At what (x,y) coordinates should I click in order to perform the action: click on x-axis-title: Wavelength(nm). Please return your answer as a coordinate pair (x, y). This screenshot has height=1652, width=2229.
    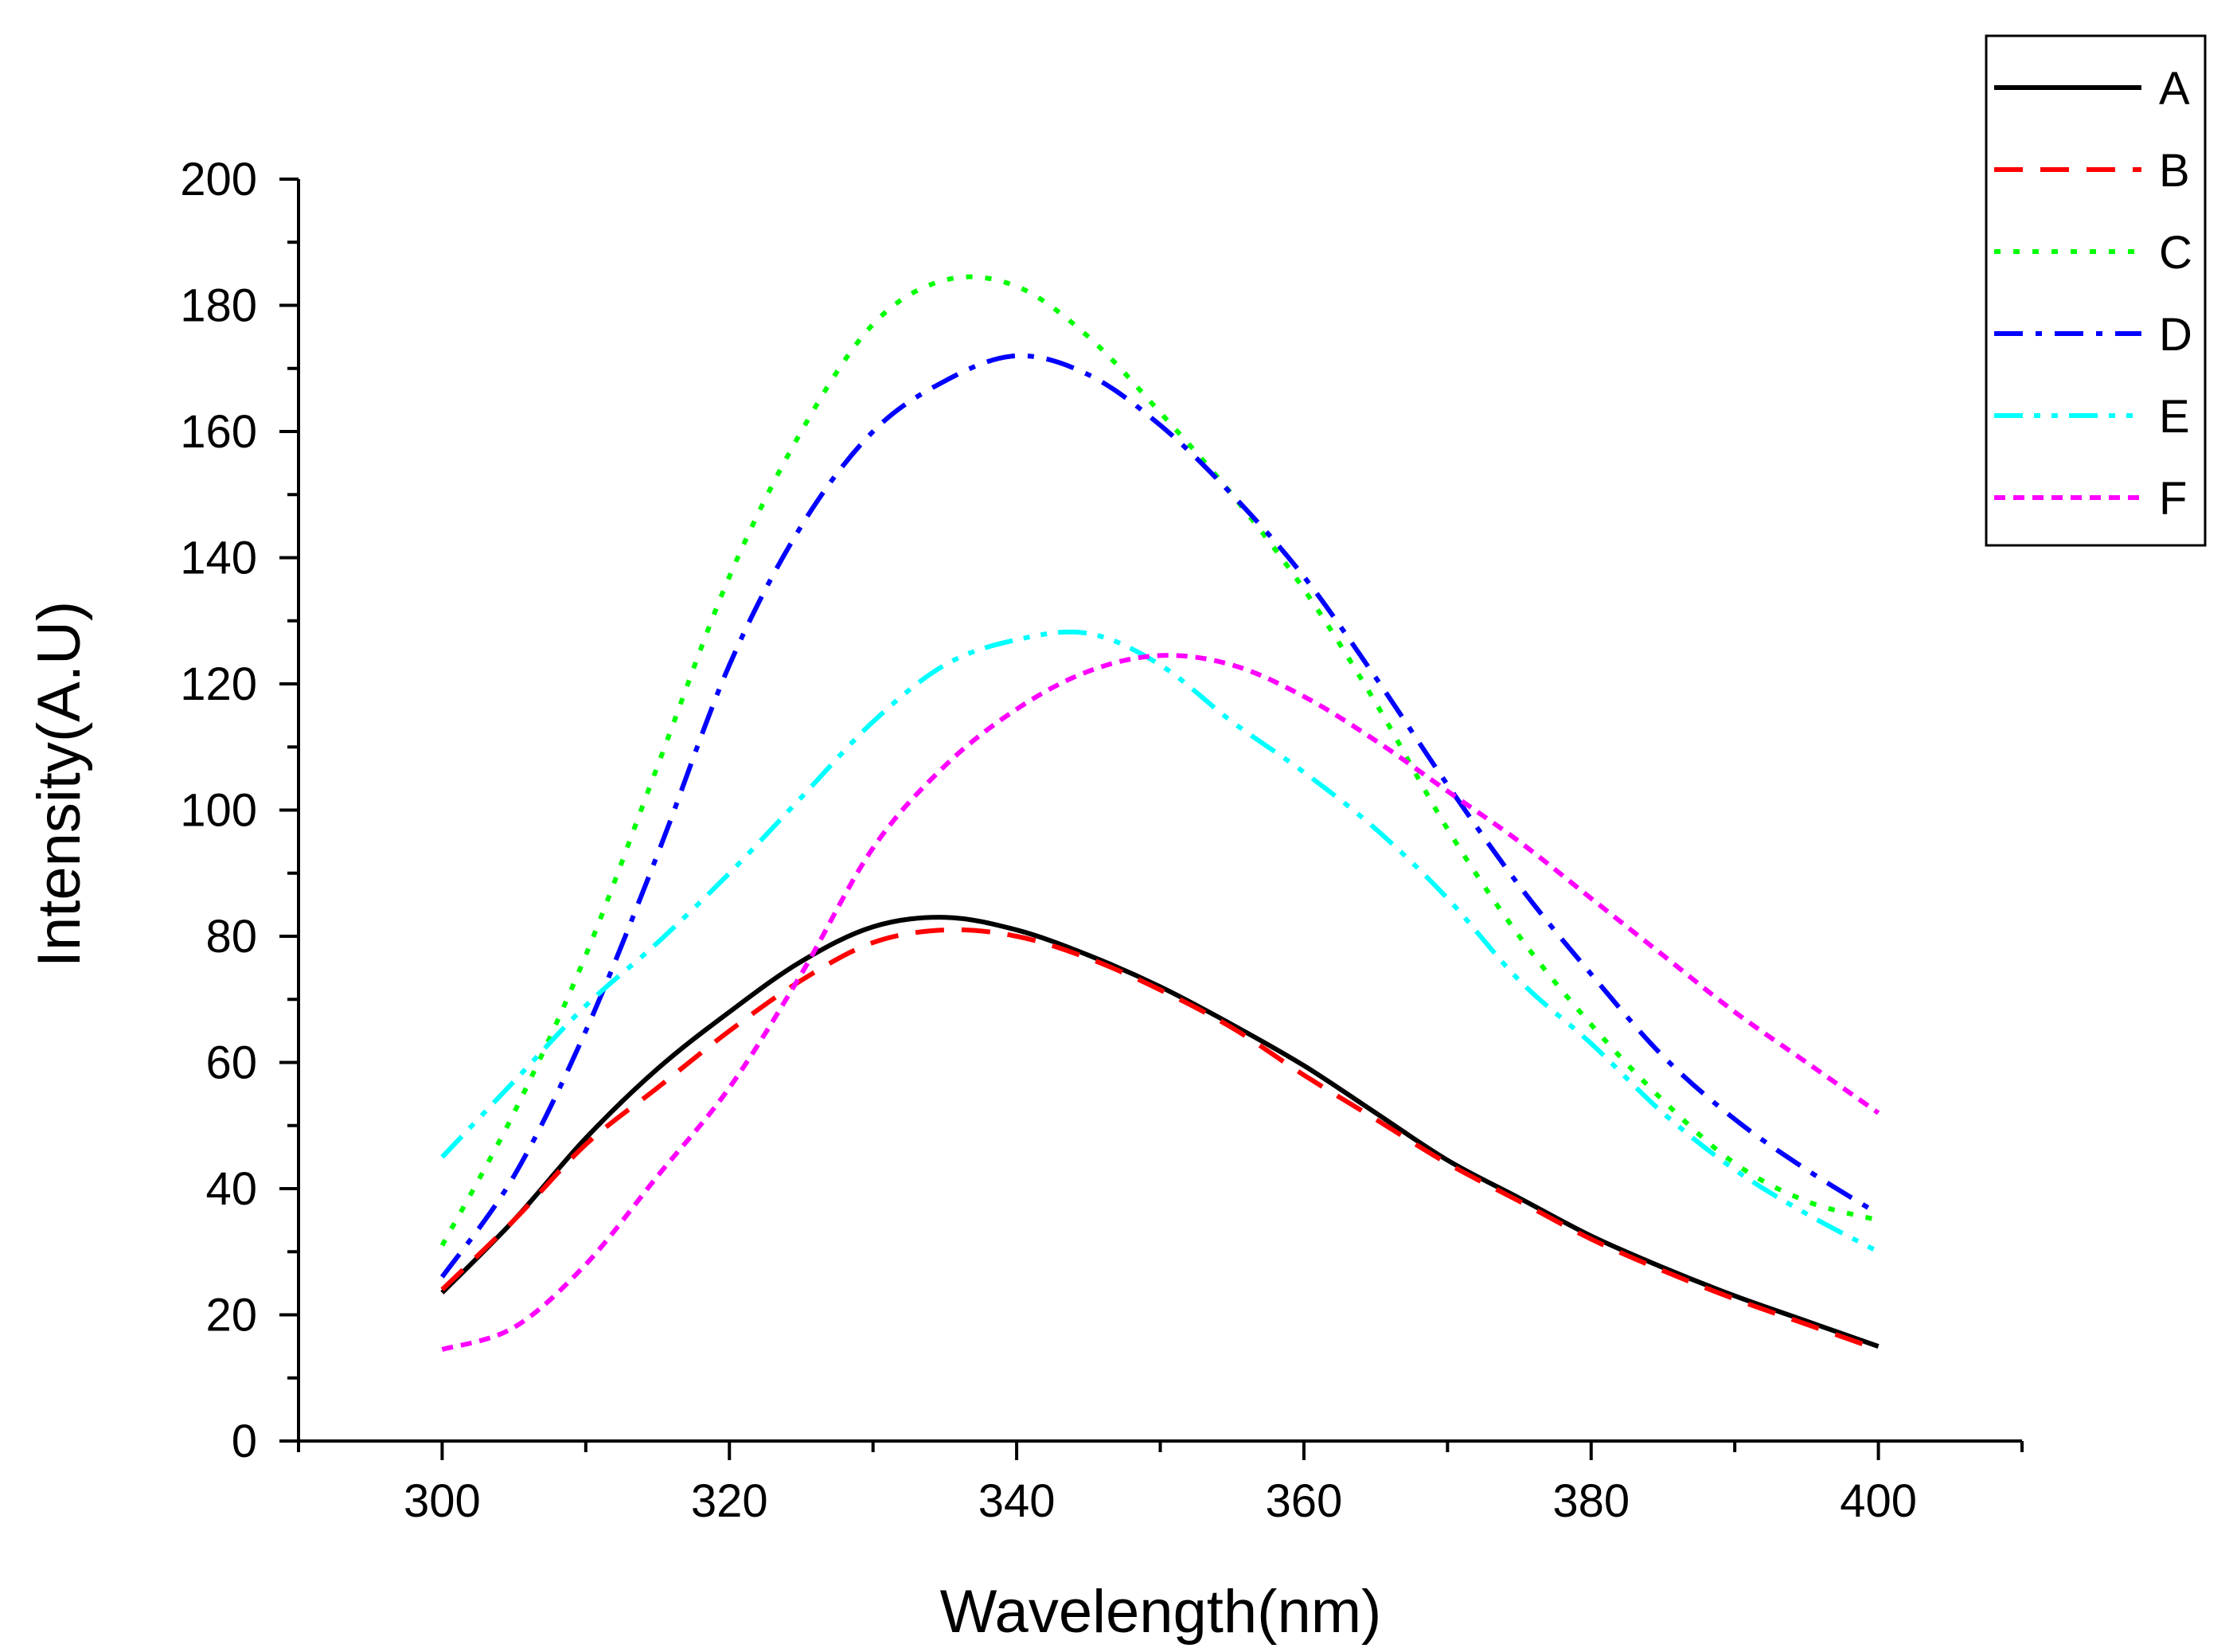
    Looking at the image, I should click on (1161, 1612).